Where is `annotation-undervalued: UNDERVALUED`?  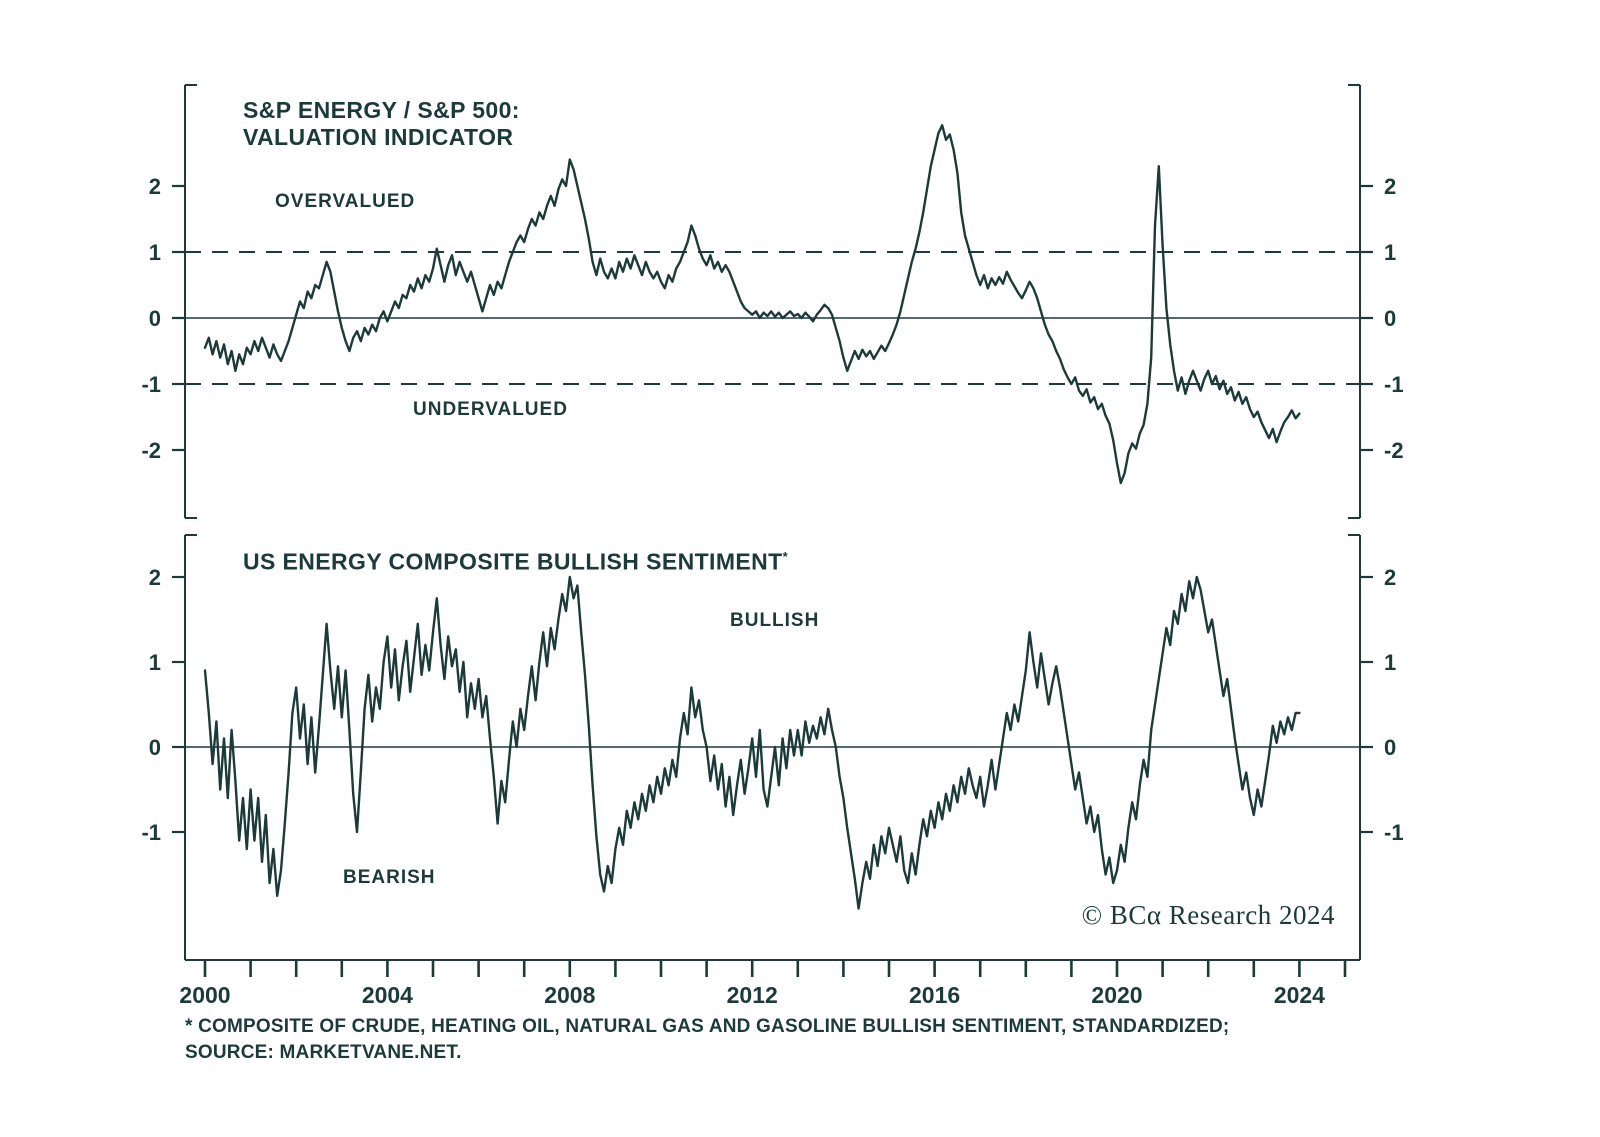
annotation-undervalued: UNDERVALUED is located at coordinates (490, 409).